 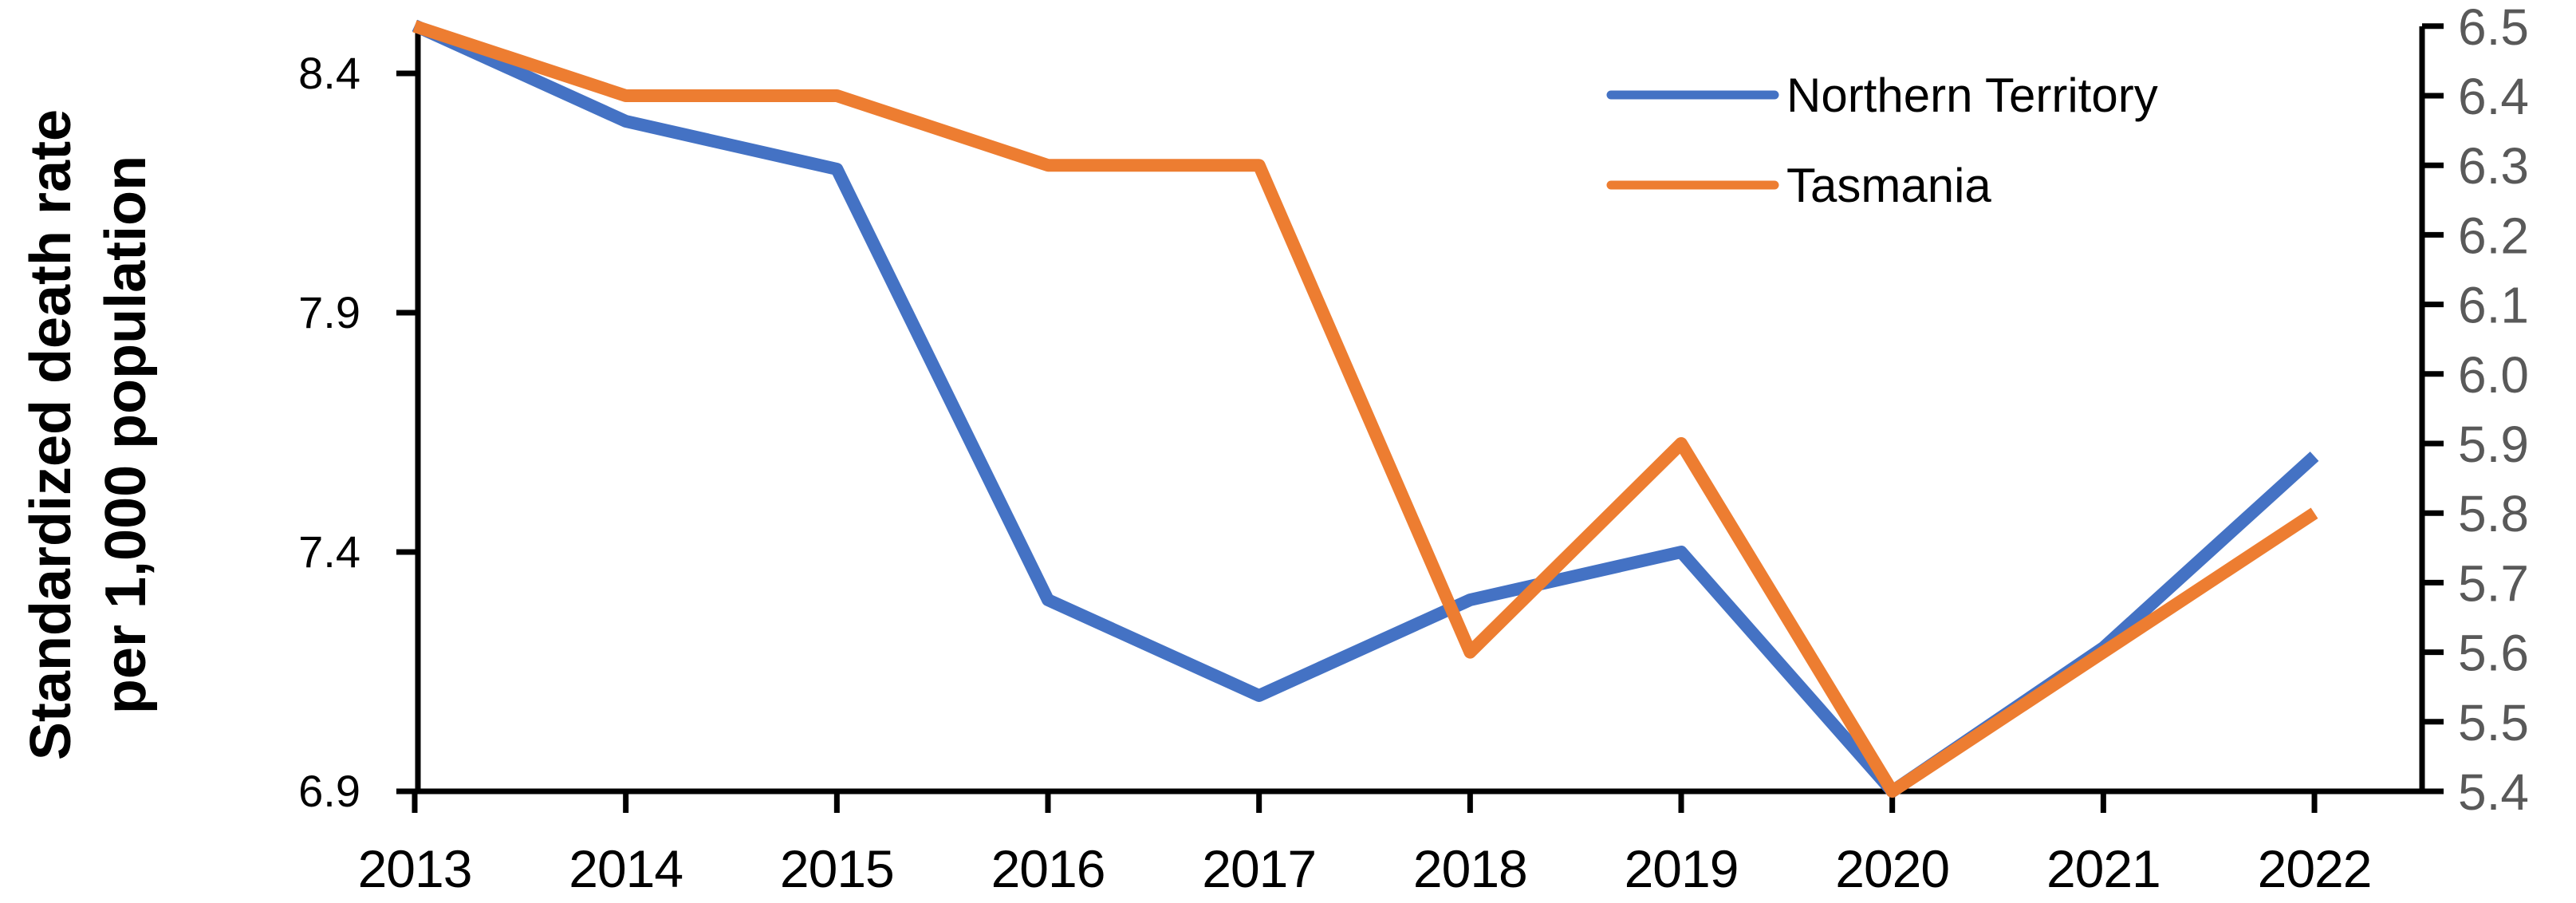 What do you see at coordinates (2493, 305) in the screenshot?
I see `right-y-tick-label: 6.1` at bounding box center [2493, 305].